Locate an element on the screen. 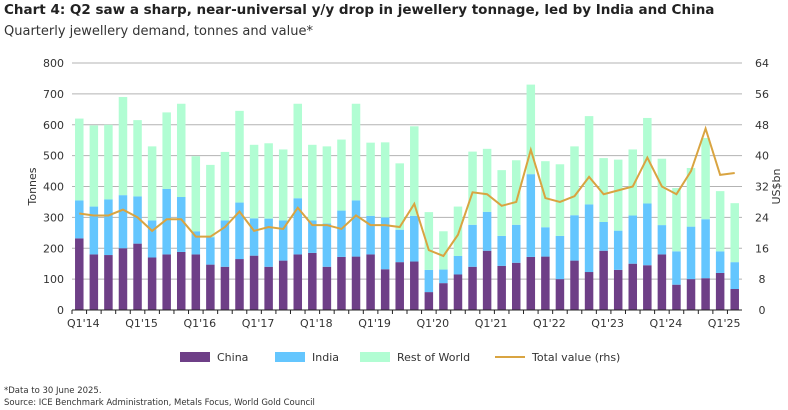 The width and height of the screenshot is (788, 410). y-tick-label: 300 is located at coordinates (53, 217).